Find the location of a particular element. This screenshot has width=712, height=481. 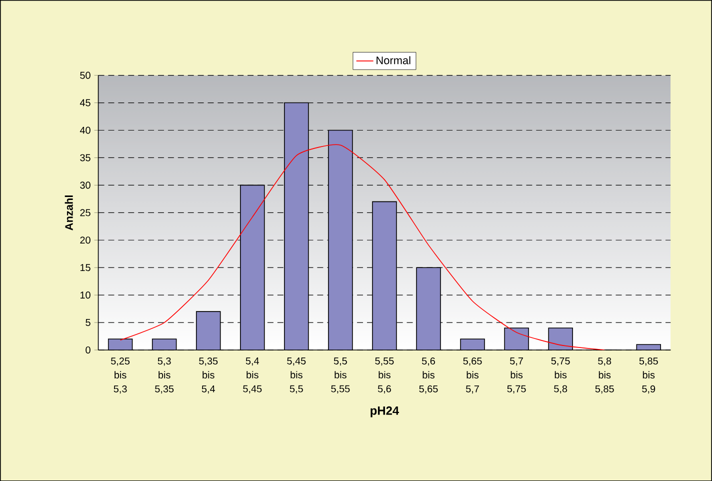

y-tick-label: 25 is located at coordinates (85, 212).